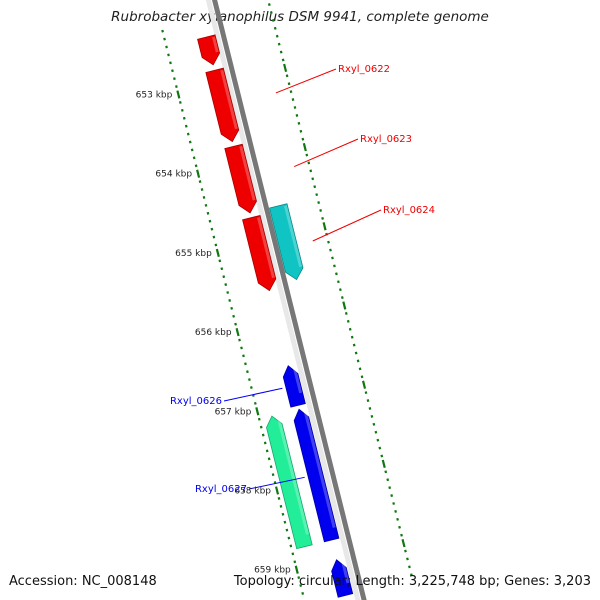 The width and height of the screenshot is (600, 600). Describe the element at coordinates (154, 95) in the screenshot. I see `kbp-label: 653 kbp` at that location.